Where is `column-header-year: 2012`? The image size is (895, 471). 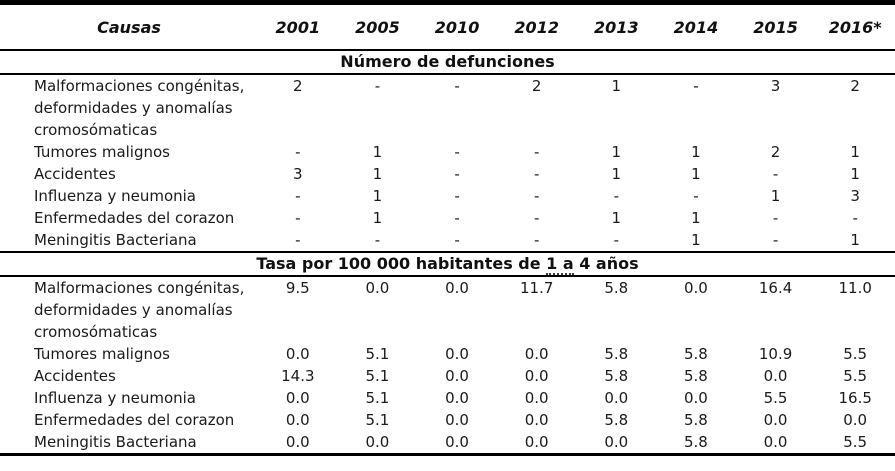 column-header-year: 2012 is located at coordinates (536, 26).